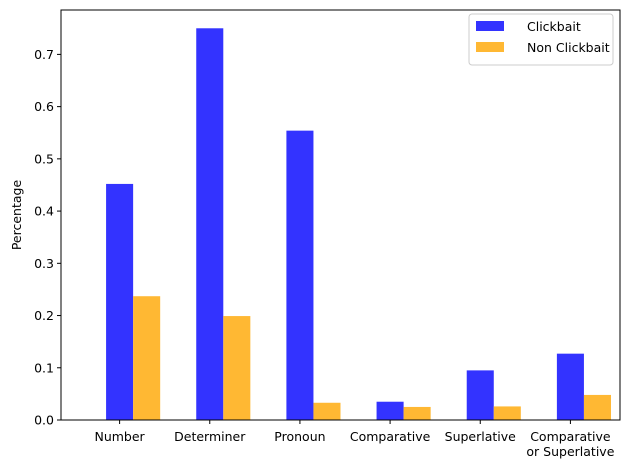 The height and width of the screenshot is (470, 627). Describe the element at coordinates (210, 436) in the screenshot. I see `x-tick-label: Determiner` at that location.